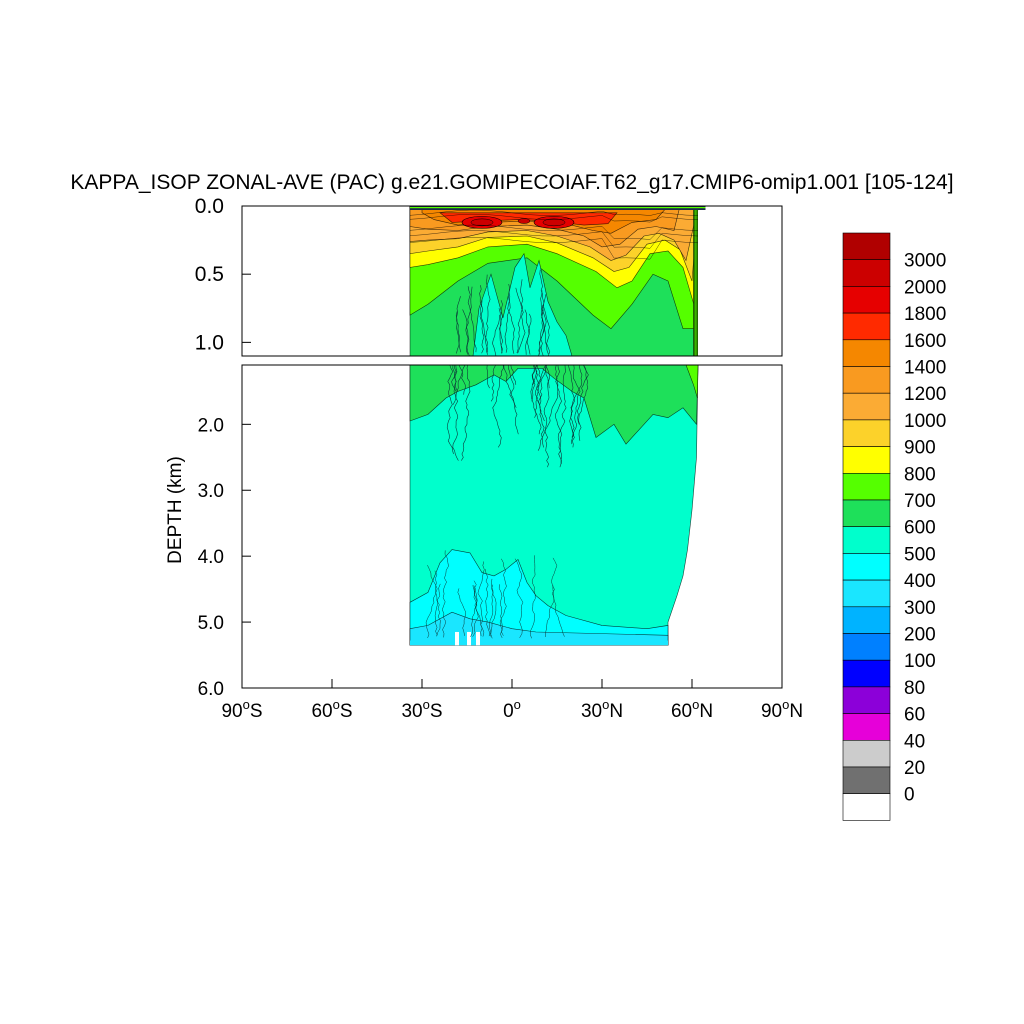 The width and height of the screenshot is (1024, 1024). What do you see at coordinates (914, 715) in the screenshot?
I see `colorbar-label-17: 60` at bounding box center [914, 715].